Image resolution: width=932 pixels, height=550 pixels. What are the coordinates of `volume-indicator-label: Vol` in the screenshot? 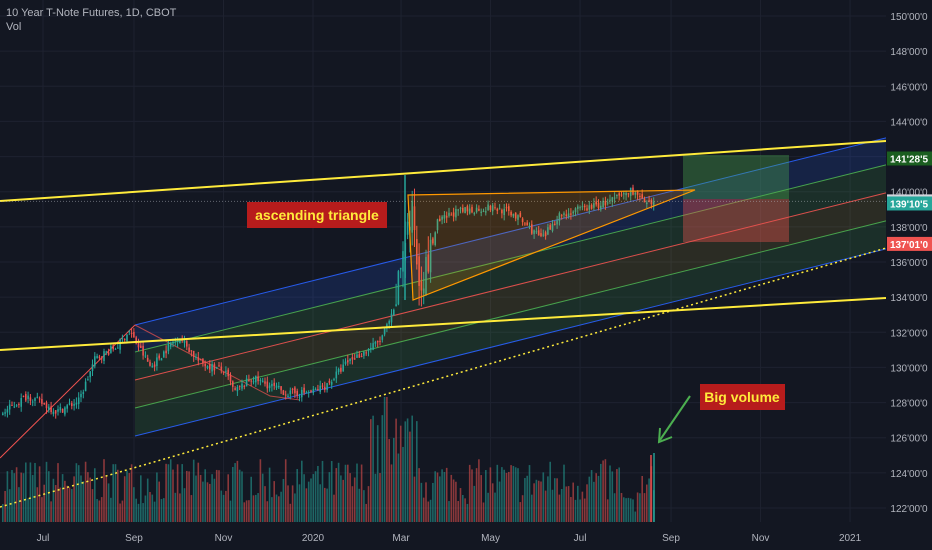 It's located at (14, 27).